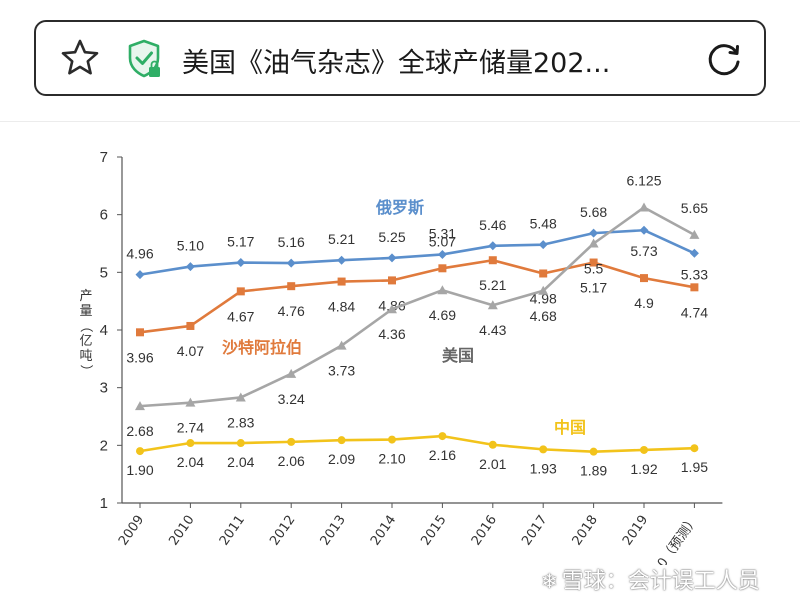 Image resolution: width=800 pixels, height=603 pixels. What do you see at coordinates (341, 239) in the screenshot?
I see `data-label: 5.21` at bounding box center [341, 239].